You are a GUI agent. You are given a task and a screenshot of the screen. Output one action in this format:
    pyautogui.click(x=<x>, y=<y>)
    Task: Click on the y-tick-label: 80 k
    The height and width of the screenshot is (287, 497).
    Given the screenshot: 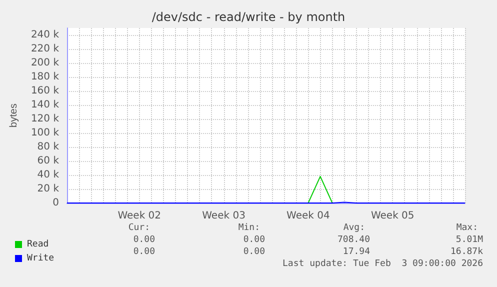 What is the action you would take?
    pyautogui.click(x=48, y=147)
    